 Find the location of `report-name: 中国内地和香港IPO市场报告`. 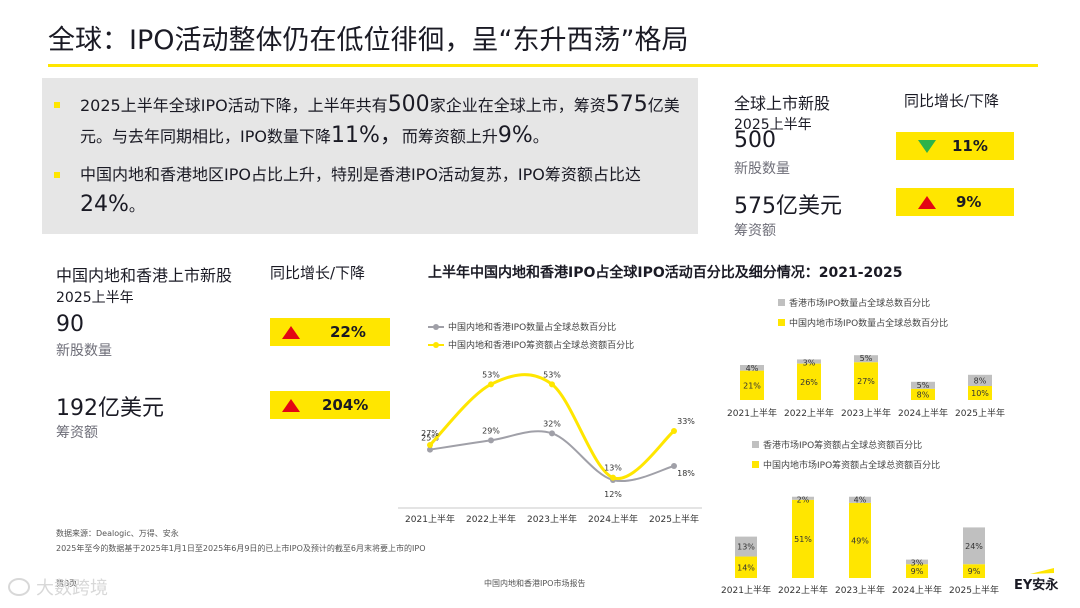

report-name: 中国内地和香港IPO市场报告 is located at coordinates (535, 583).